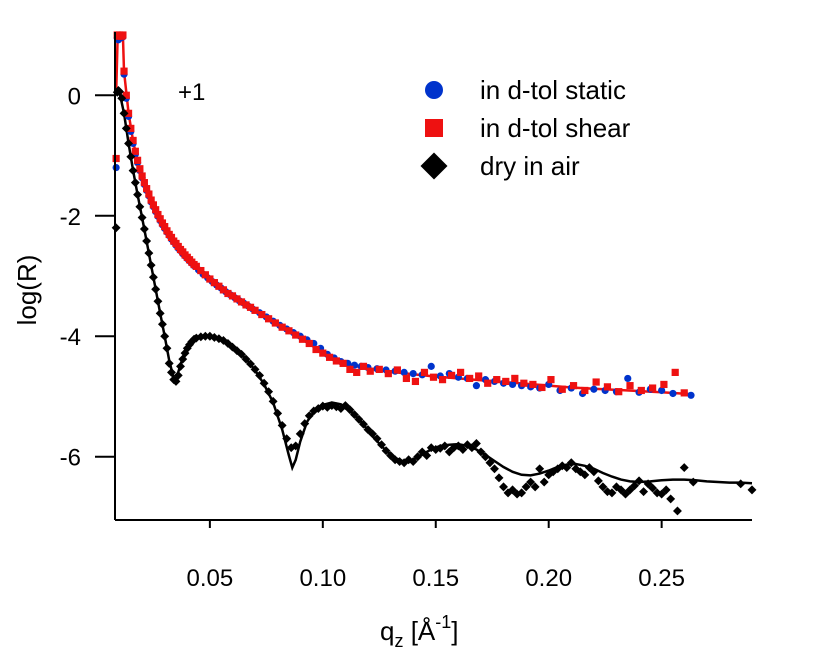 This screenshot has width=830, height=657. What do you see at coordinates (70, 458) in the screenshot?
I see `y-tick-label: -6` at bounding box center [70, 458].